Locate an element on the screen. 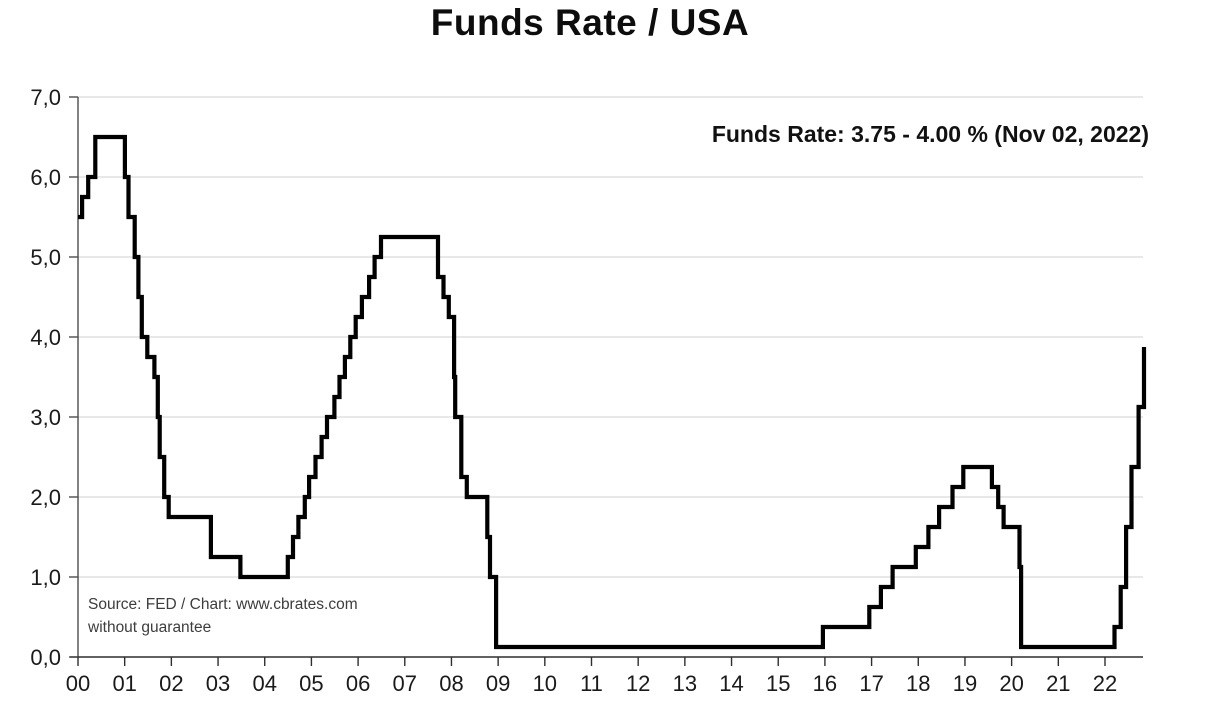 The image size is (1205, 720). x-tick-label: 16 is located at coordinates (825, 683).